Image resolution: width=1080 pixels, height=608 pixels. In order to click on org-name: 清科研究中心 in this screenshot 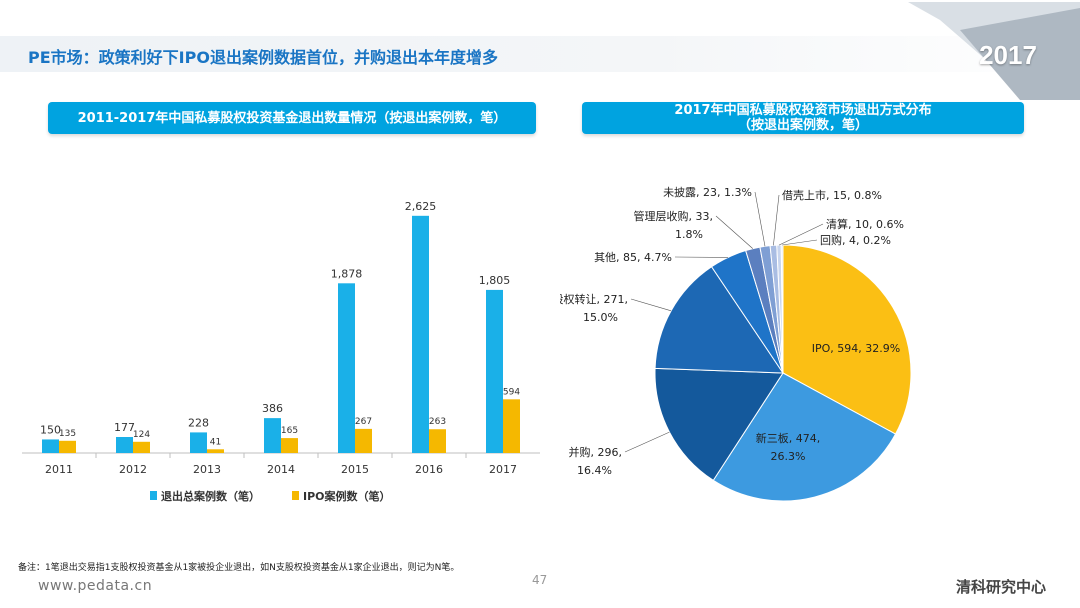, I will do `click(1001, 587)`.